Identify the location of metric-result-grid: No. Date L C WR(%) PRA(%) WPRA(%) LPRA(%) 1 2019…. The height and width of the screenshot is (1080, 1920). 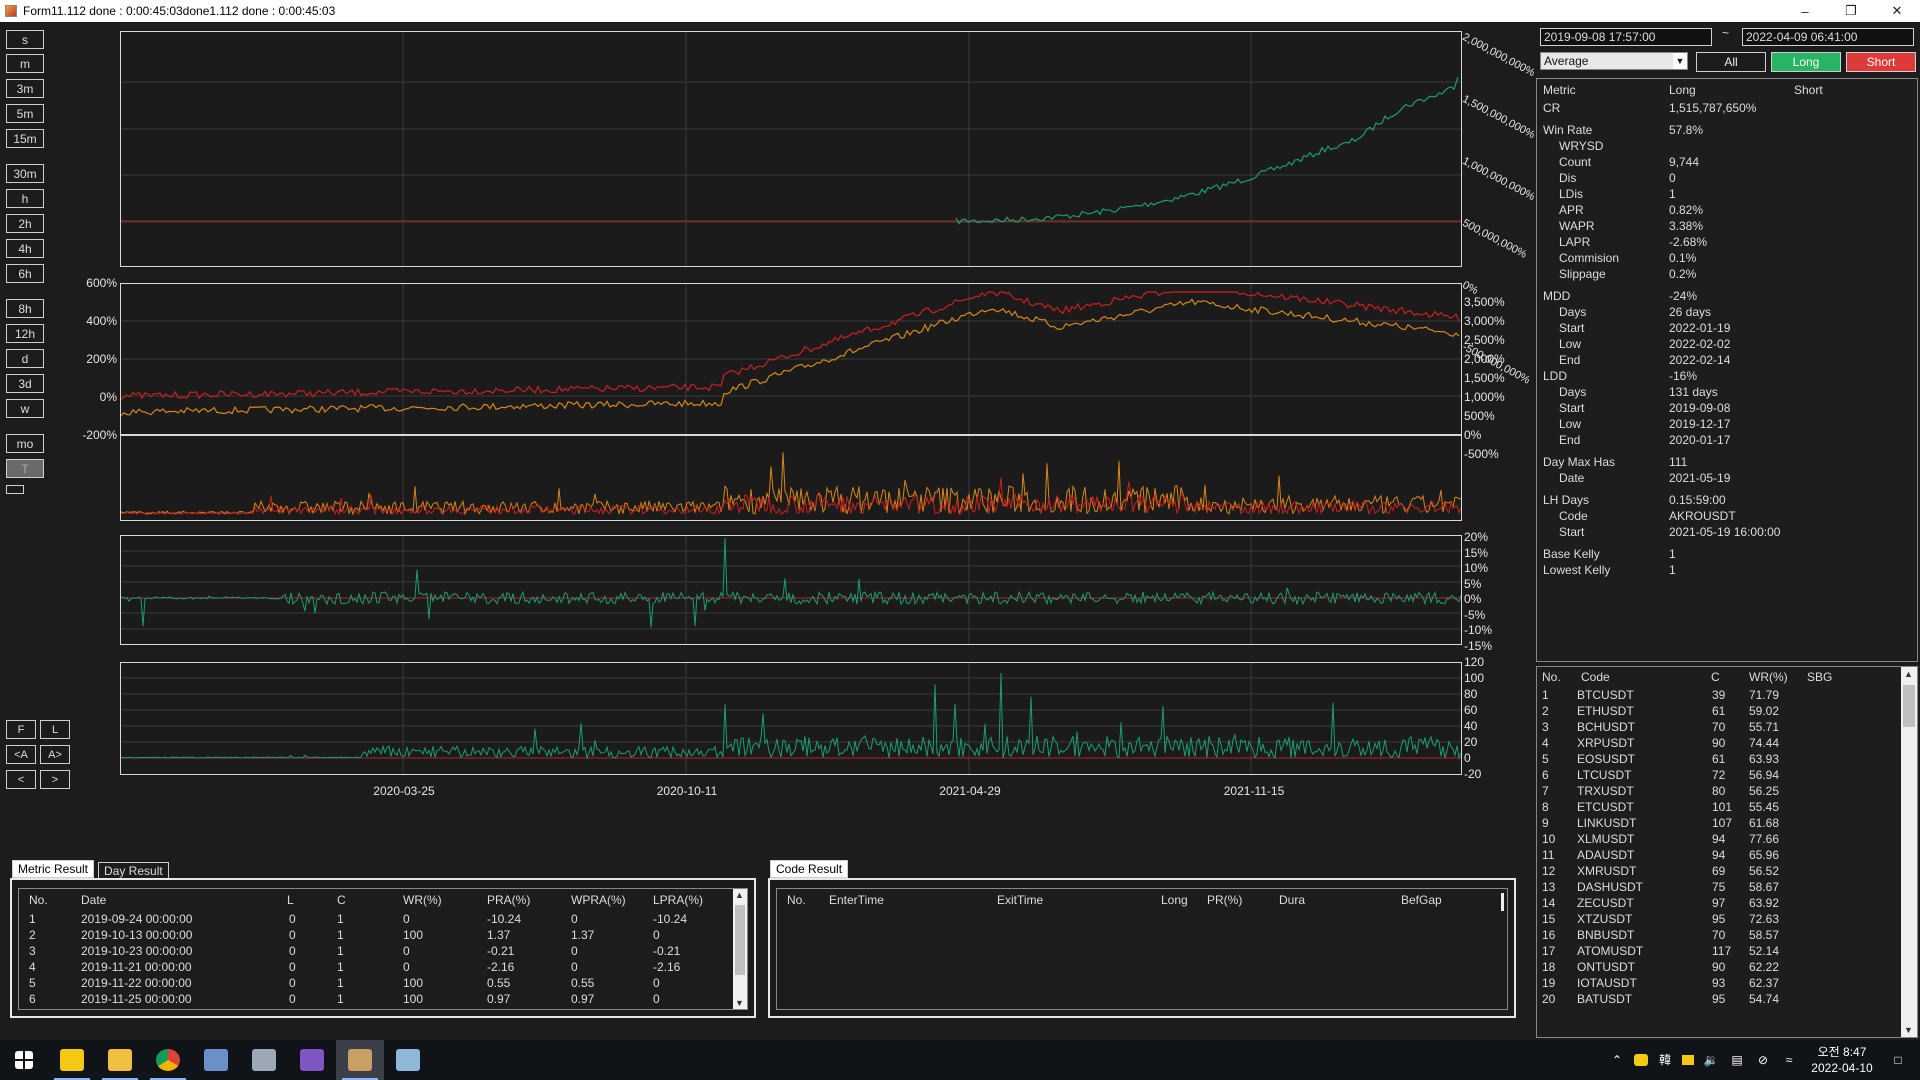
(383, 949).